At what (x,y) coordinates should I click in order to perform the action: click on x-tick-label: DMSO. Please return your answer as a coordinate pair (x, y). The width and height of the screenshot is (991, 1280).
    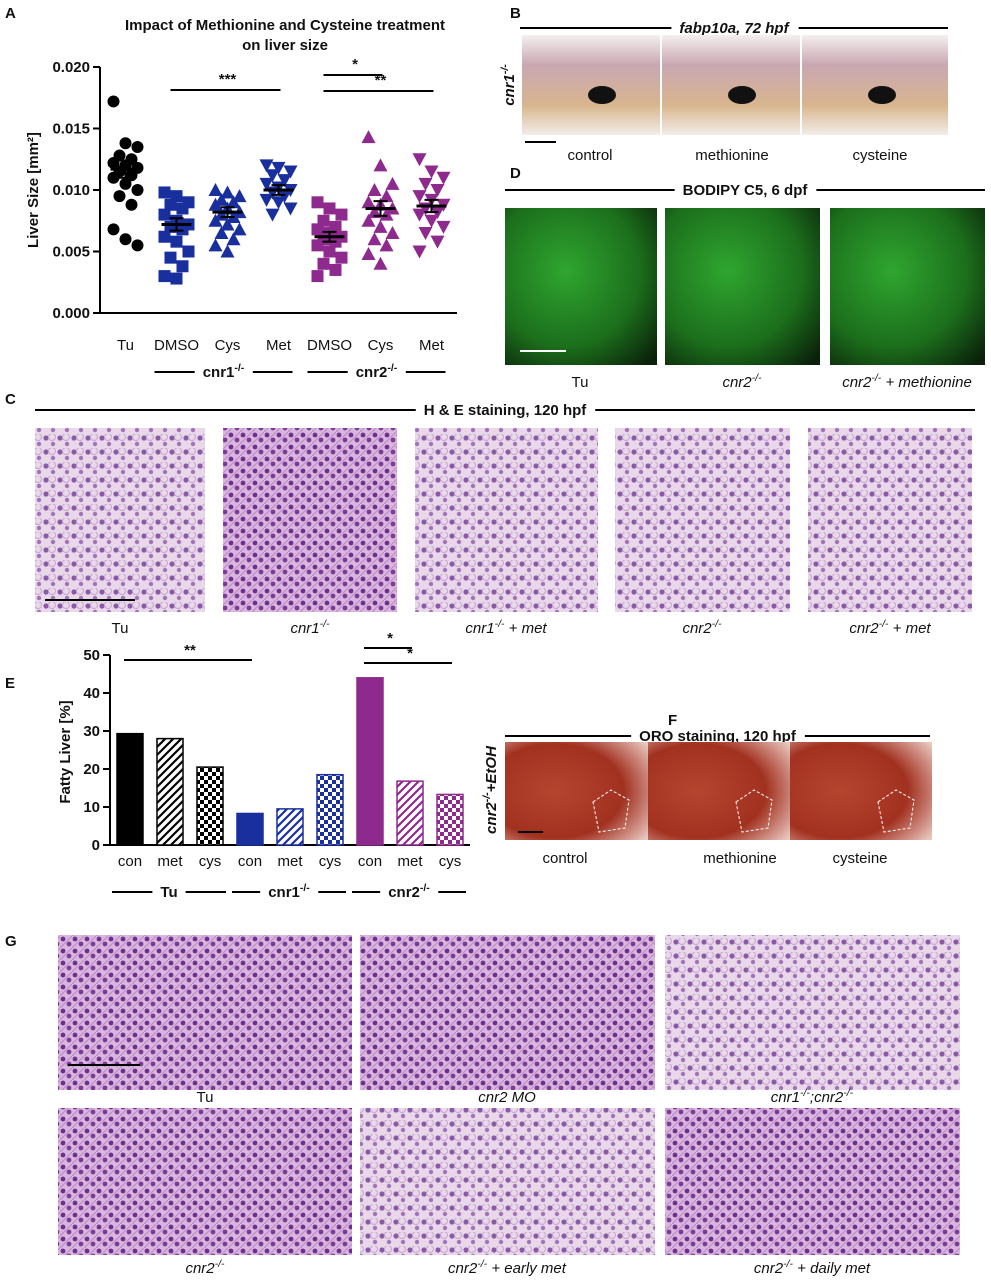
    Looking at the image, I should click on (329, 345).